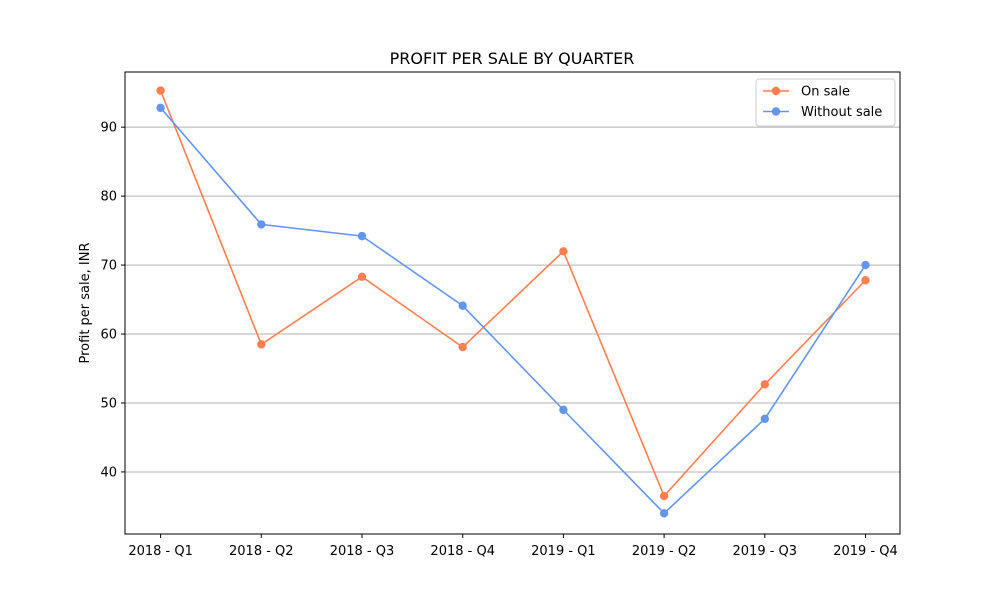 This screenshot has width=1000, height=600. I want to click on legend-item-without-sale: Without sale, so click(822, 112).